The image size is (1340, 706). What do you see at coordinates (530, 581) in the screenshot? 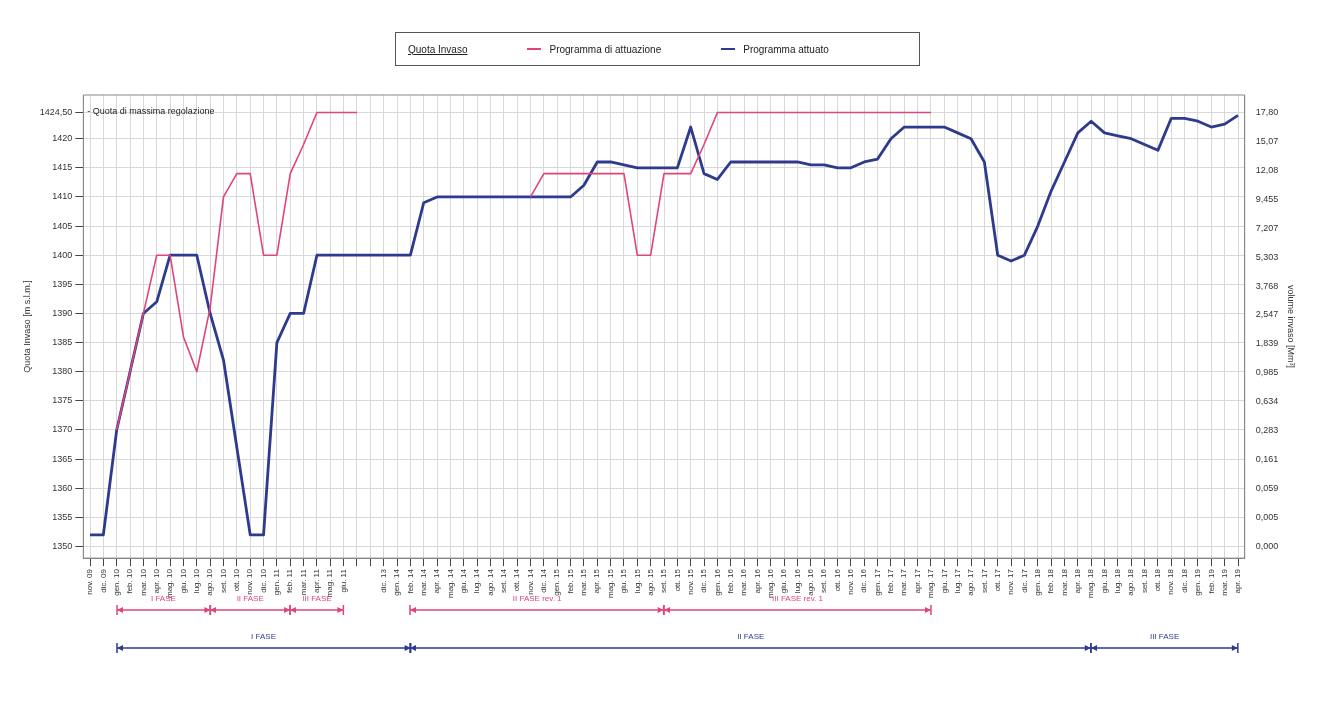
I see `x-tick-label: nov. 14` at bounding box center [530, 581].